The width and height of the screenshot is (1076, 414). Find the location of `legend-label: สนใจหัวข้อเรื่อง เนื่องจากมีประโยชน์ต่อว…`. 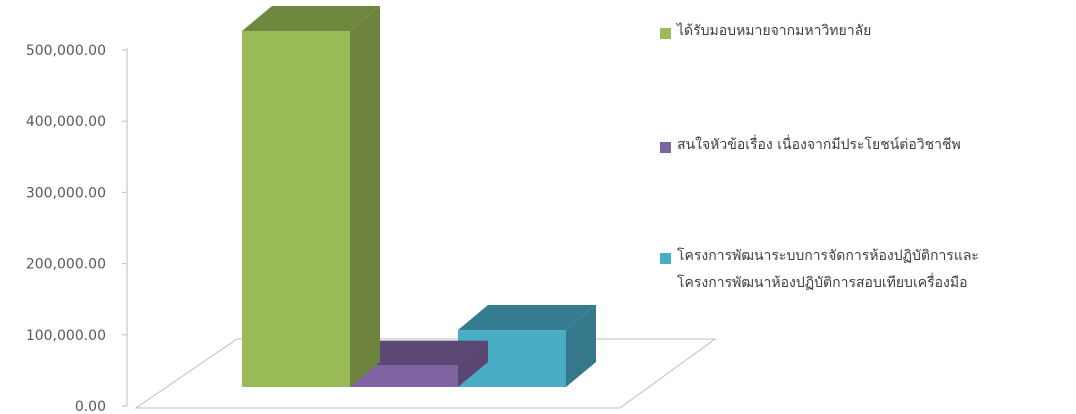

legend-label: สนใจหัวข้อเรื่อง เนื่องจากมีประโยชน์ต่อว… is located at coordinates (819, 145).